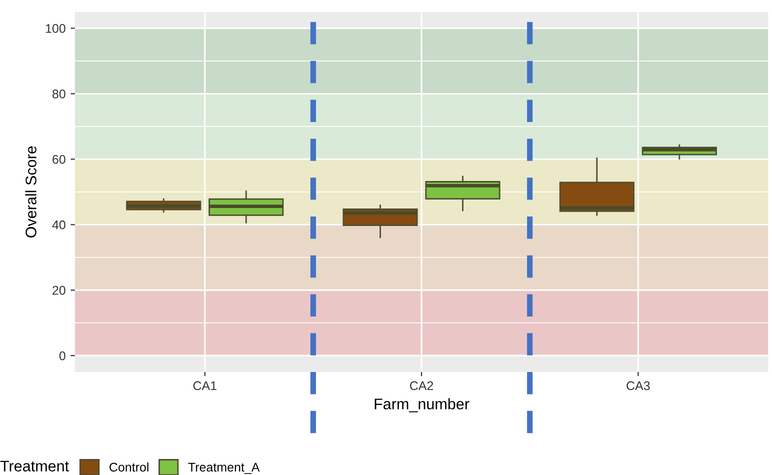  What do you see at coordinates (129, 467) in the screenshot?
I see `legend-label: Control` at bounding box center [129, 467].